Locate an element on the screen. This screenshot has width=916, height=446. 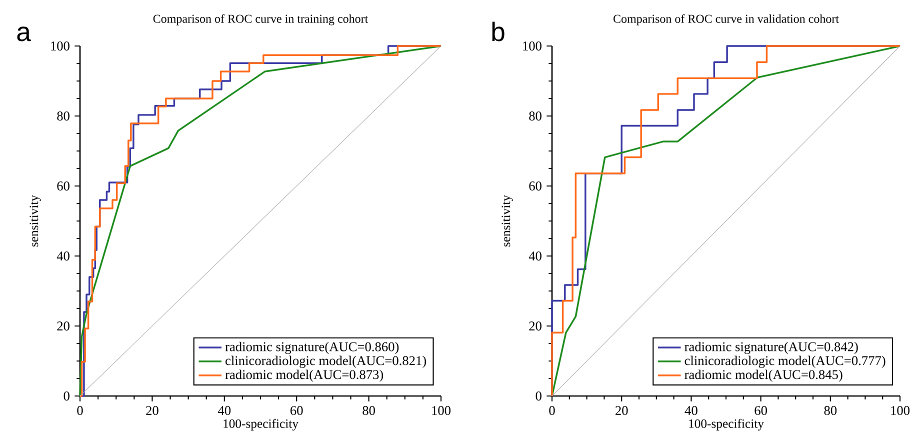
legend-label: radiomic signature(AUC=0.842) is located at coordinates (771, 348).